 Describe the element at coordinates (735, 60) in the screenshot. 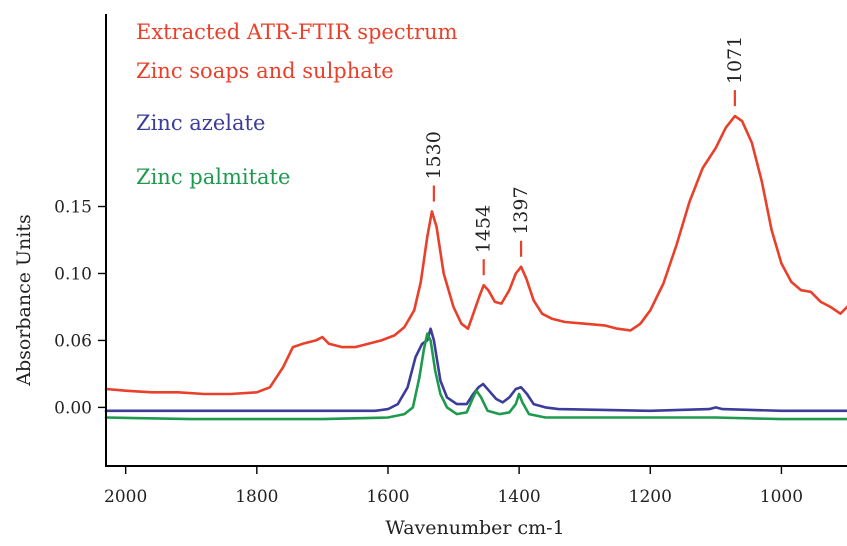

I see `peak-label-1071: 1071` at that location.